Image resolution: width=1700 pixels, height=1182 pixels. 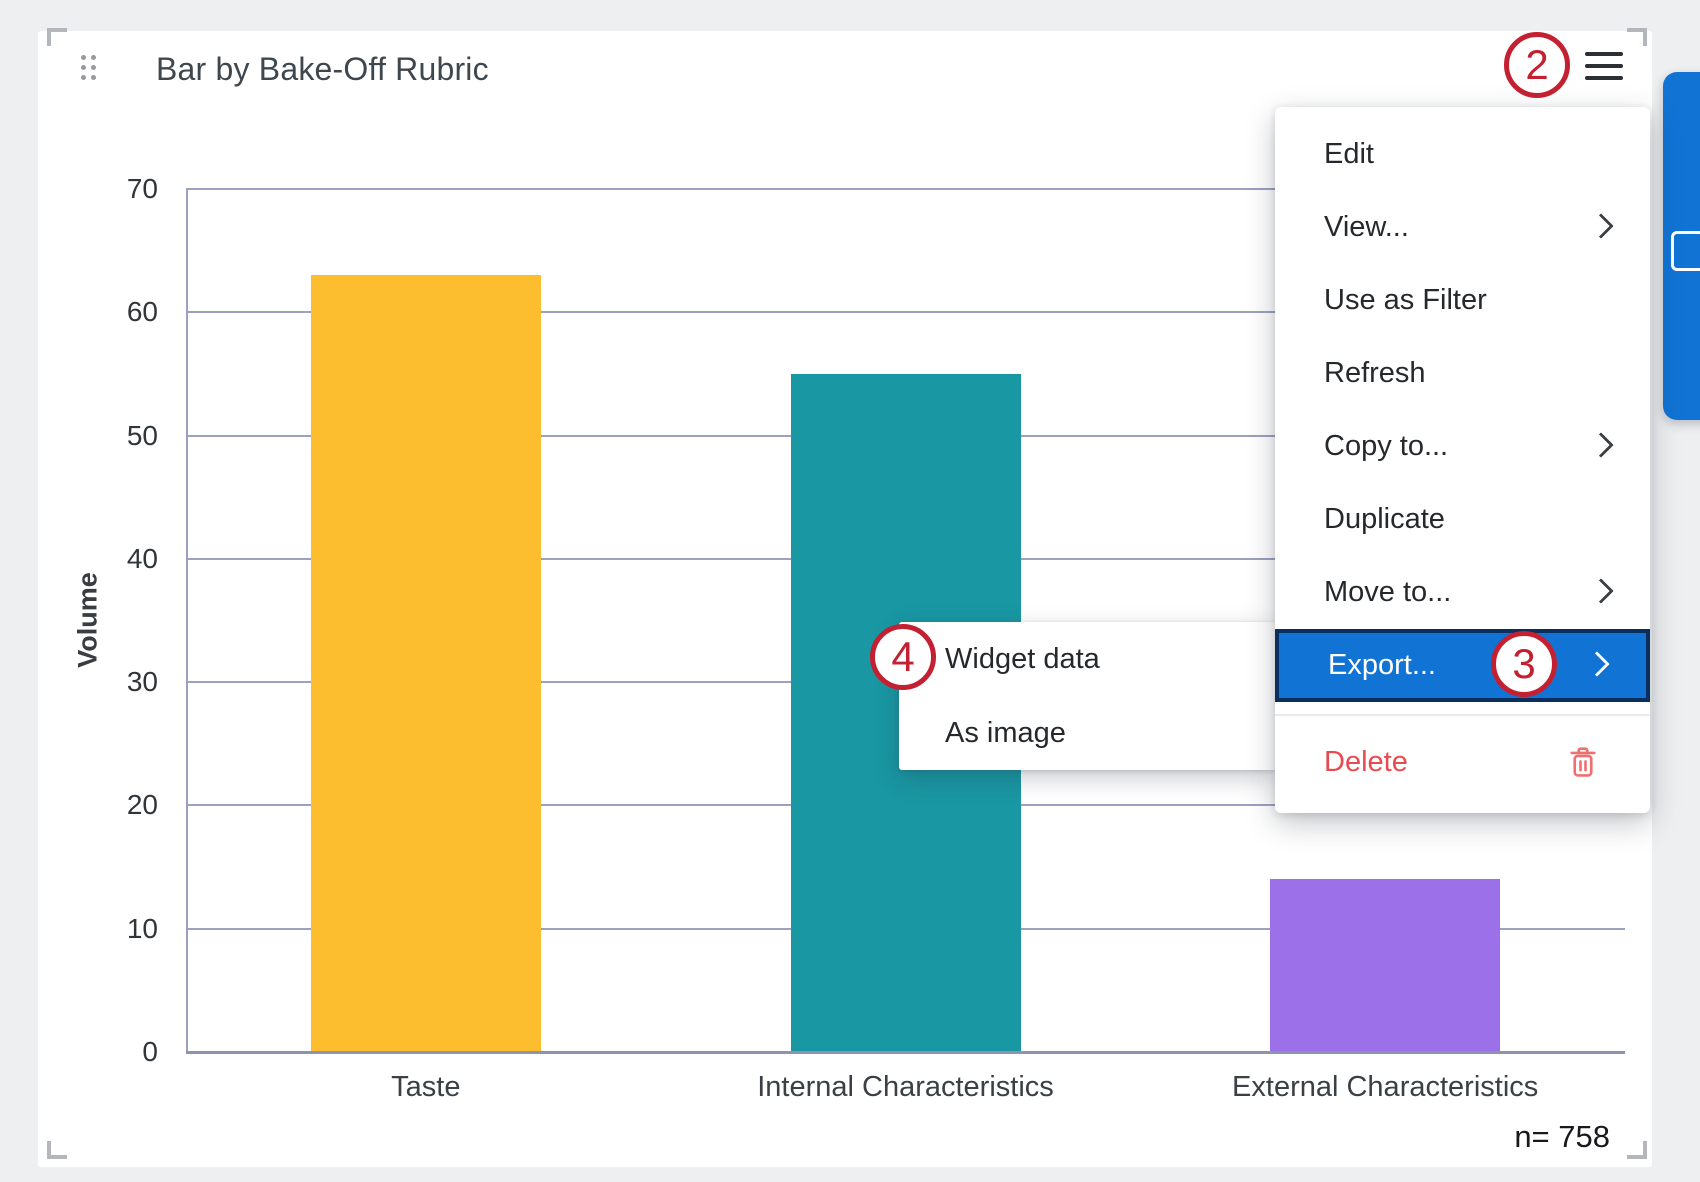 I want to click on selection-corner-top-right-icon, so click(x=1637, y=37).